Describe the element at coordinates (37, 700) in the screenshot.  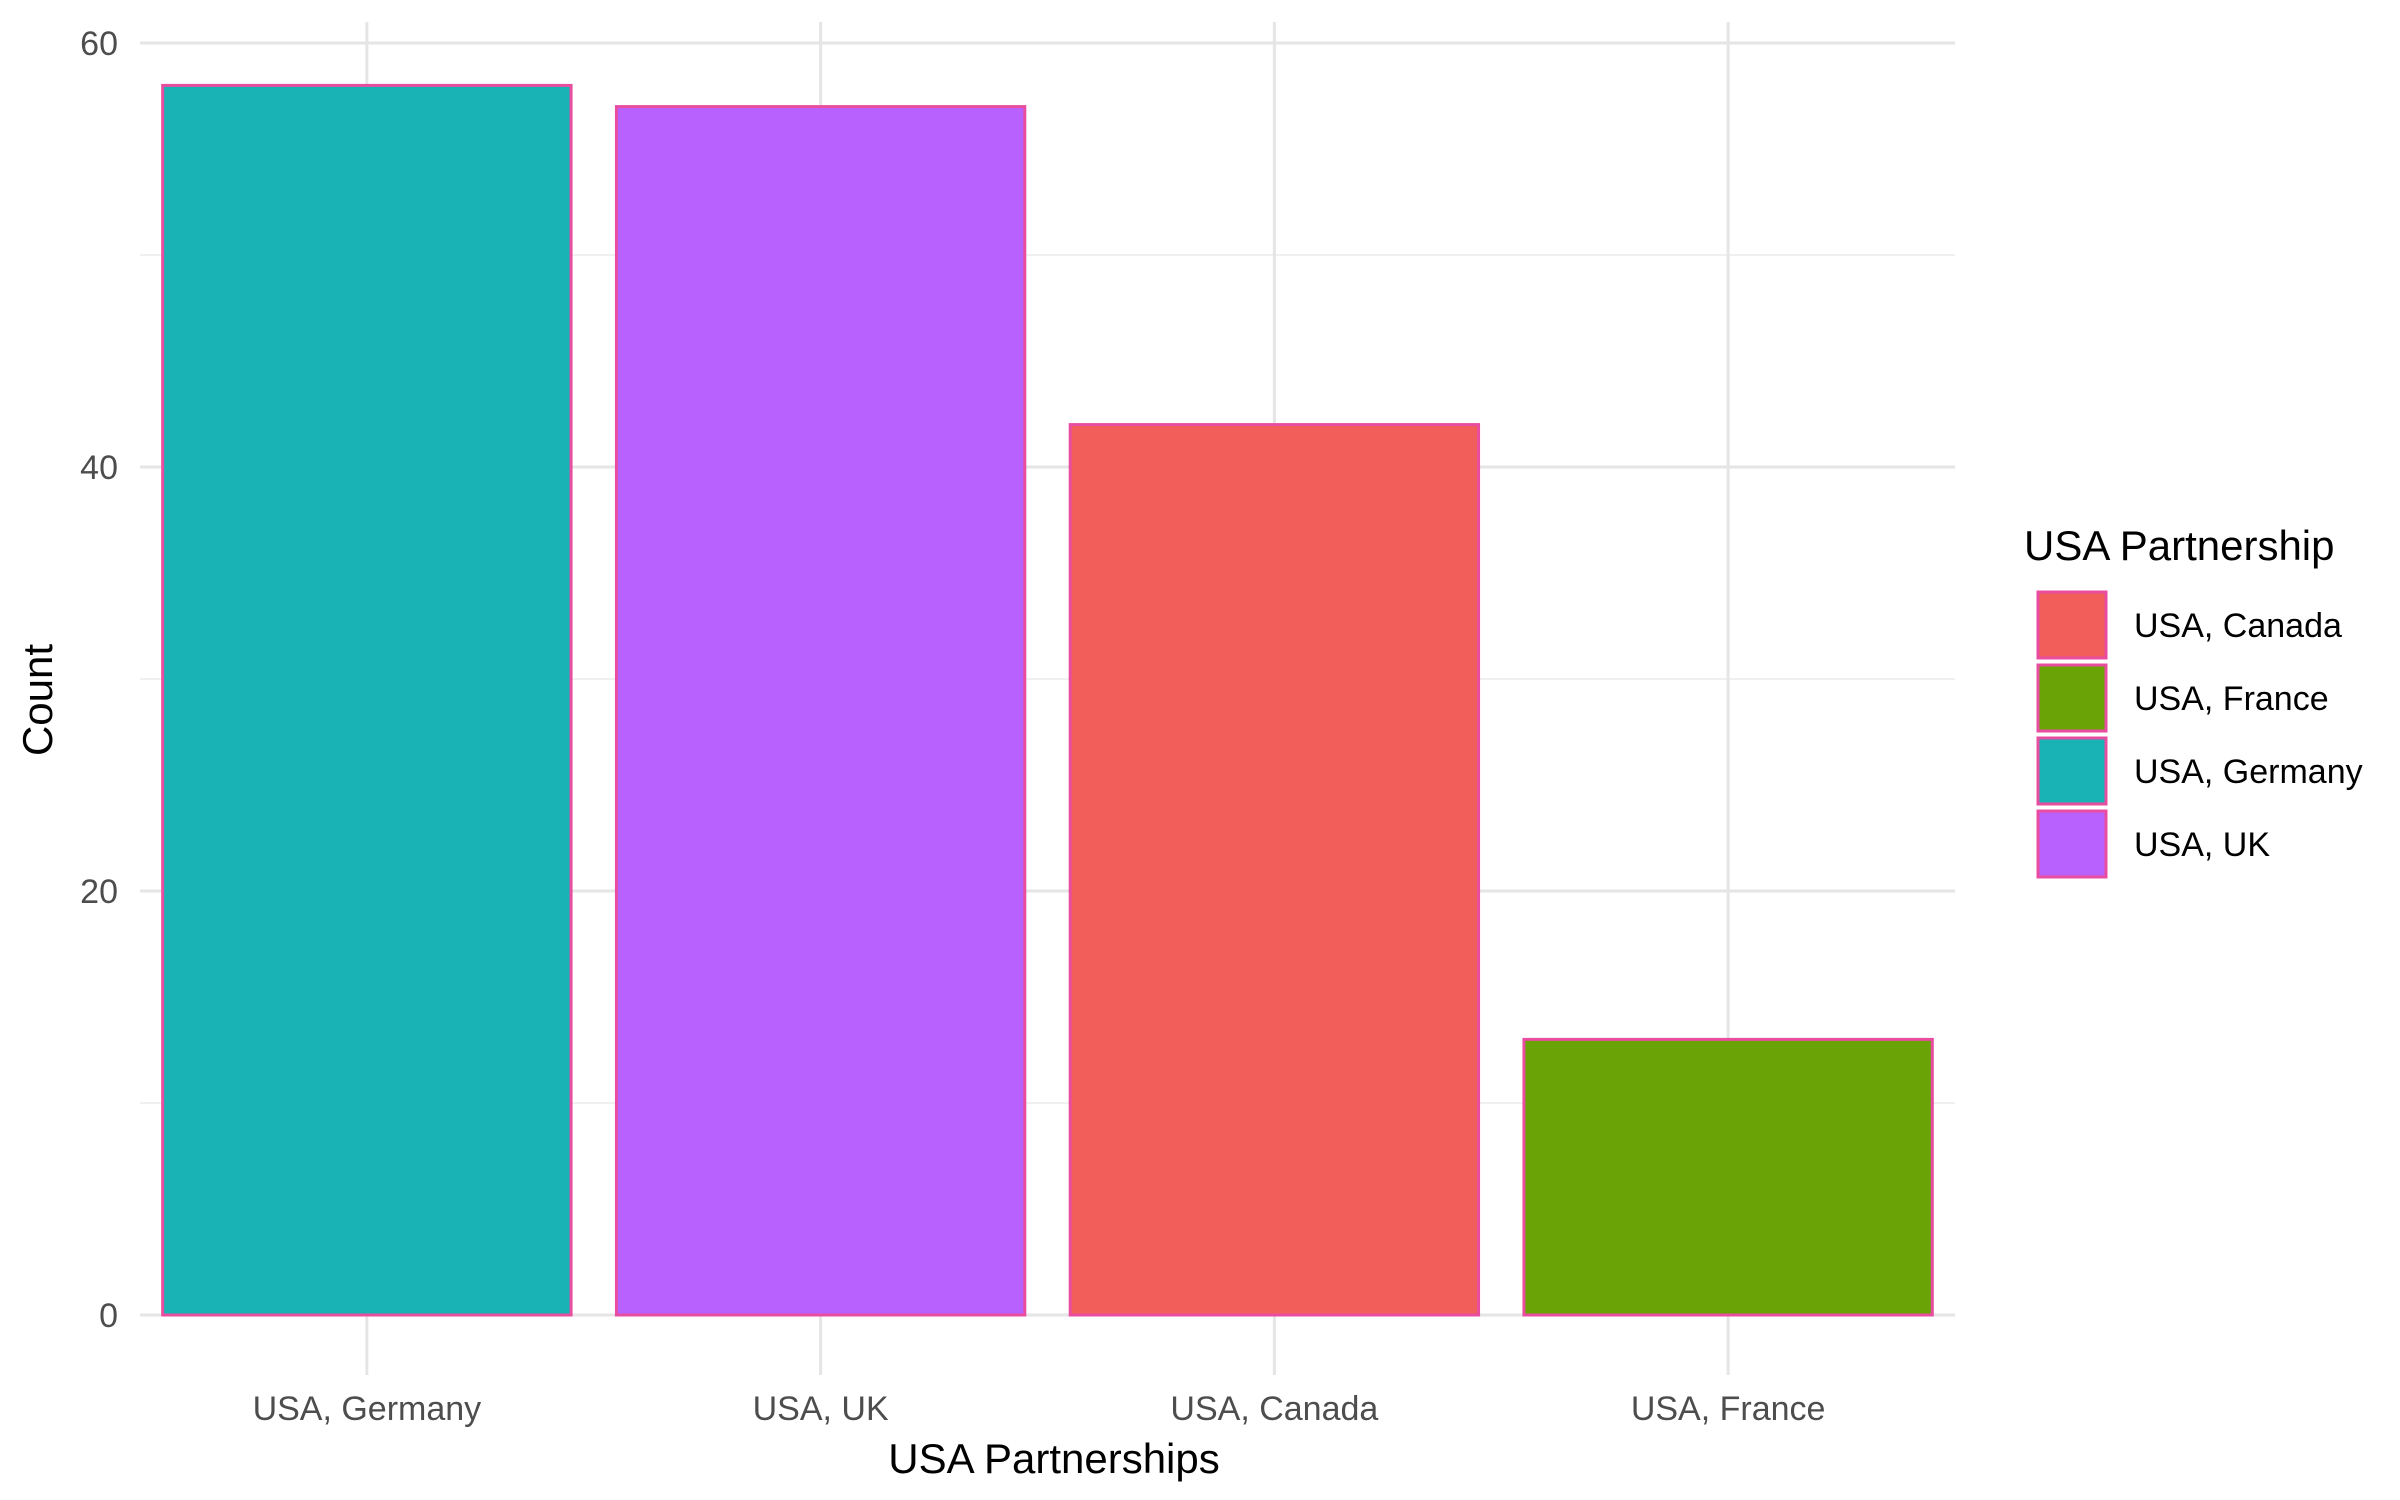
I see `y-axis-title: Count` at that location.